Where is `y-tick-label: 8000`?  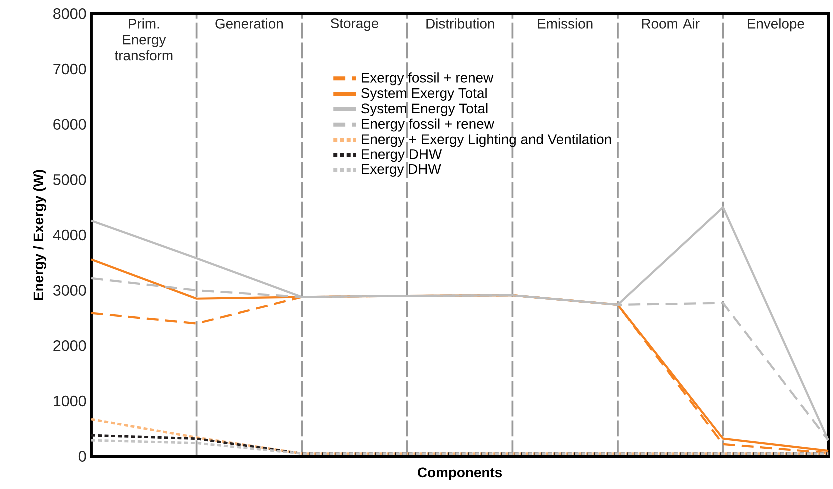 y-tick-label: 8000 is located at coordinates (70, 14).